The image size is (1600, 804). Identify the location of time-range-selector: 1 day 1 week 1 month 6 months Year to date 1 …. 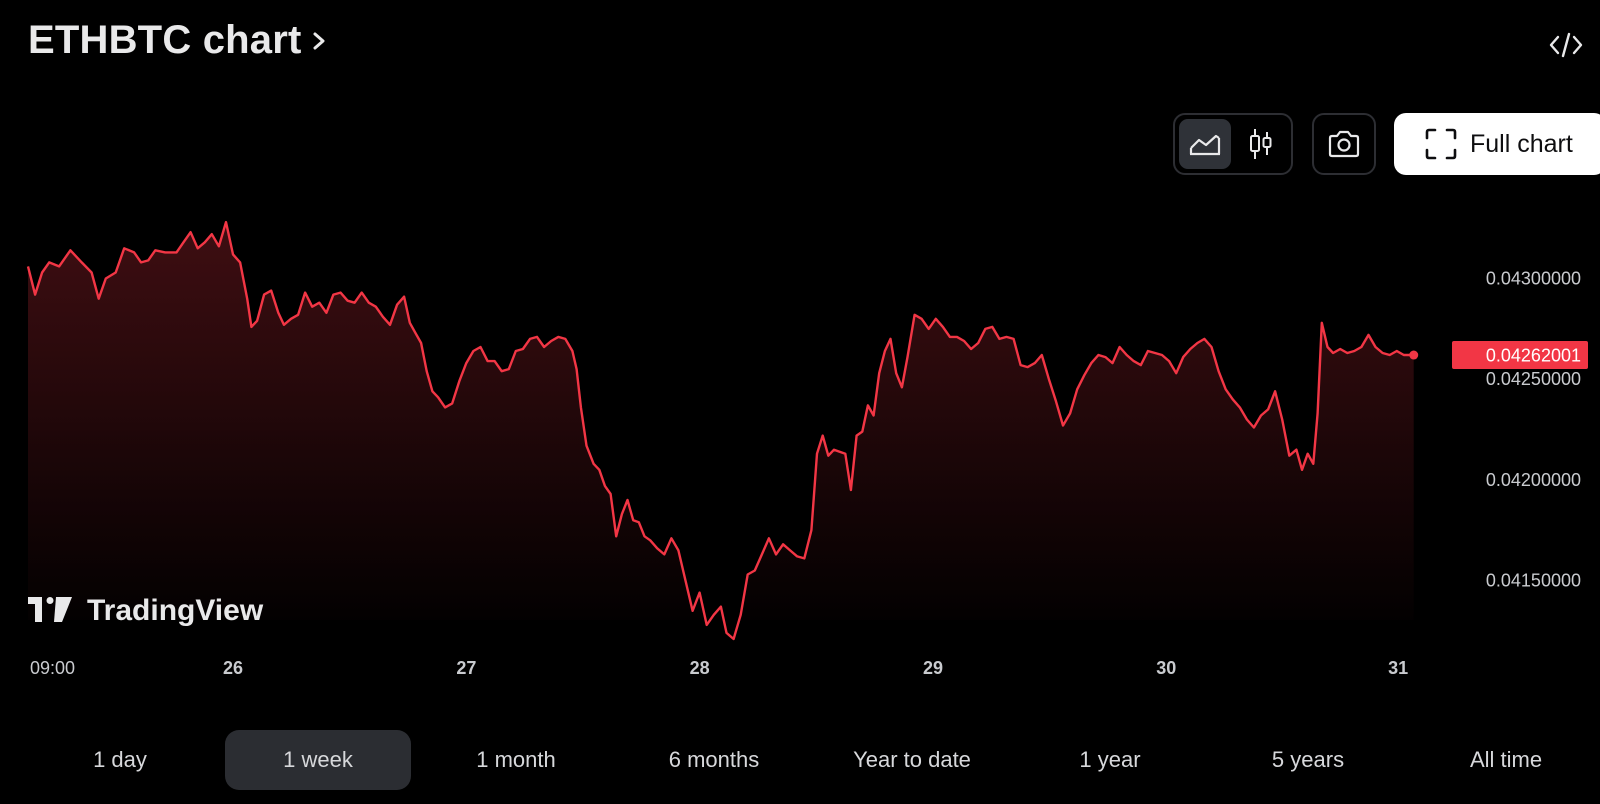
(800, 760).